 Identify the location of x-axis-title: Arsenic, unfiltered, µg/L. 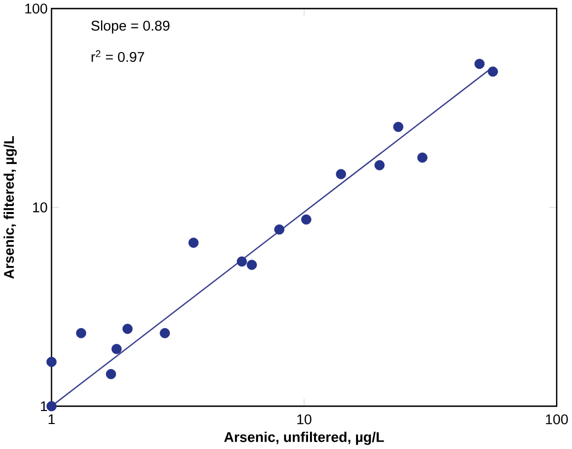
(304, 439).